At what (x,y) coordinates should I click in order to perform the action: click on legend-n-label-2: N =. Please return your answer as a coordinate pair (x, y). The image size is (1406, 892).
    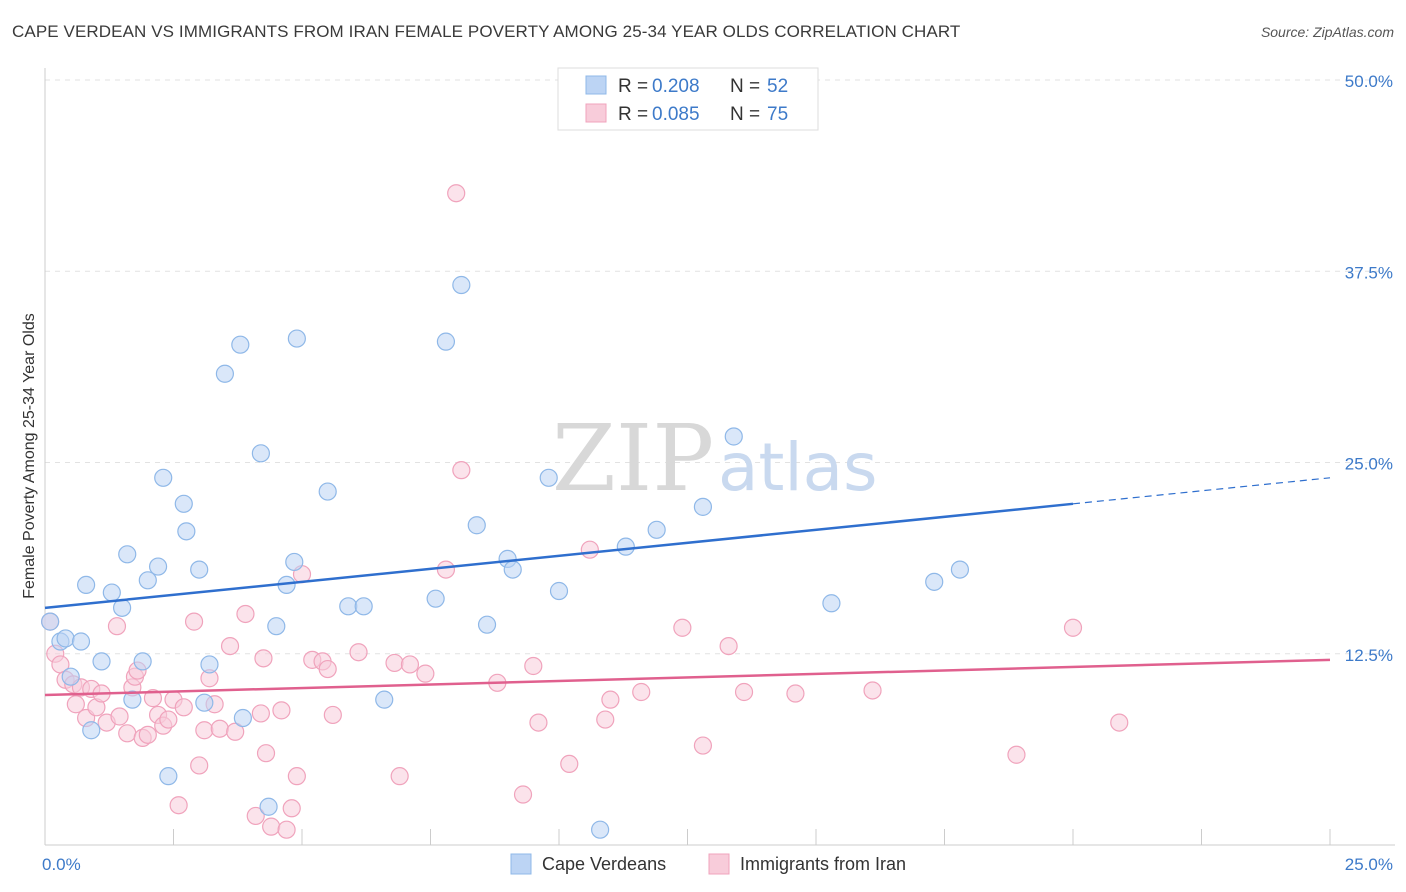
    Looking at the image, I should click on (745, 114).